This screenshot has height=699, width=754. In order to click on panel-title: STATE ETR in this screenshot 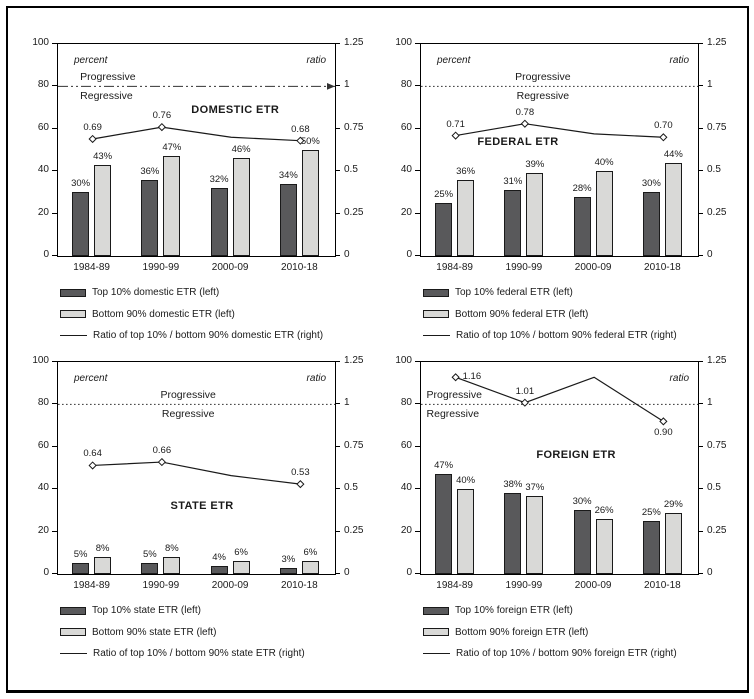, I will do `click(202, 506)`.